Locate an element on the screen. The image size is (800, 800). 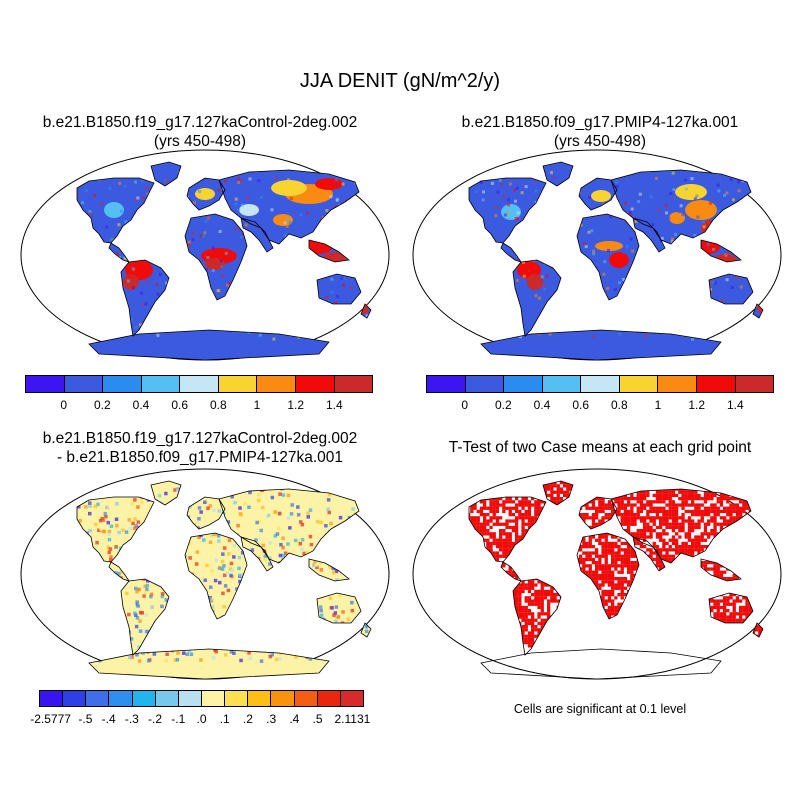
coastline-australia is located at coordinates (339, 289).